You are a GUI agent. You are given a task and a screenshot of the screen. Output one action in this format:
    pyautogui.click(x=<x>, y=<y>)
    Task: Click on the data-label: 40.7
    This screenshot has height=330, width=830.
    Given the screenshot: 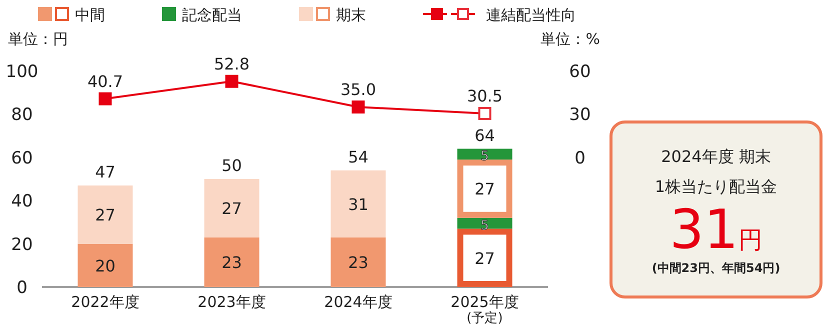 What is the action you would take?
    pyautogui.click(x=105, y=81)
    